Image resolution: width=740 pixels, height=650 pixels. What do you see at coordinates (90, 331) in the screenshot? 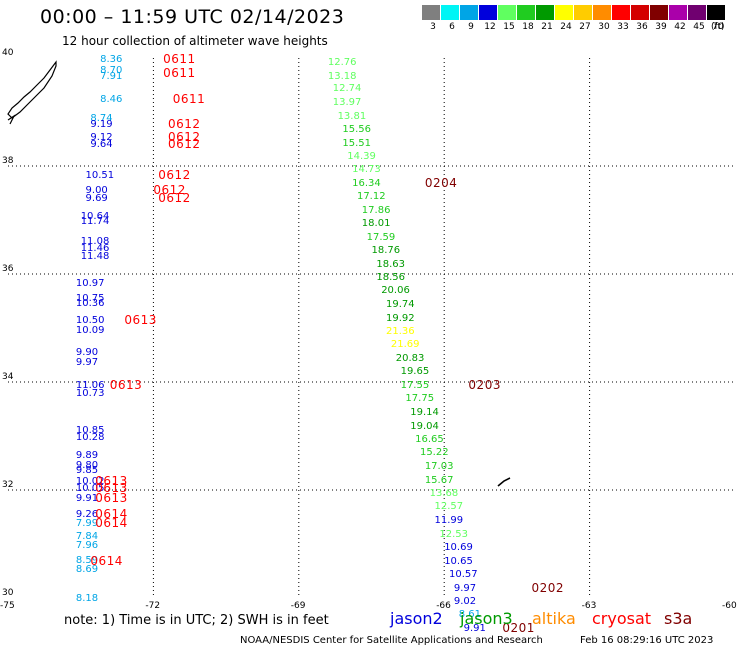
I see `swh-value-west: 10.09` at bounding box center [90, 331].